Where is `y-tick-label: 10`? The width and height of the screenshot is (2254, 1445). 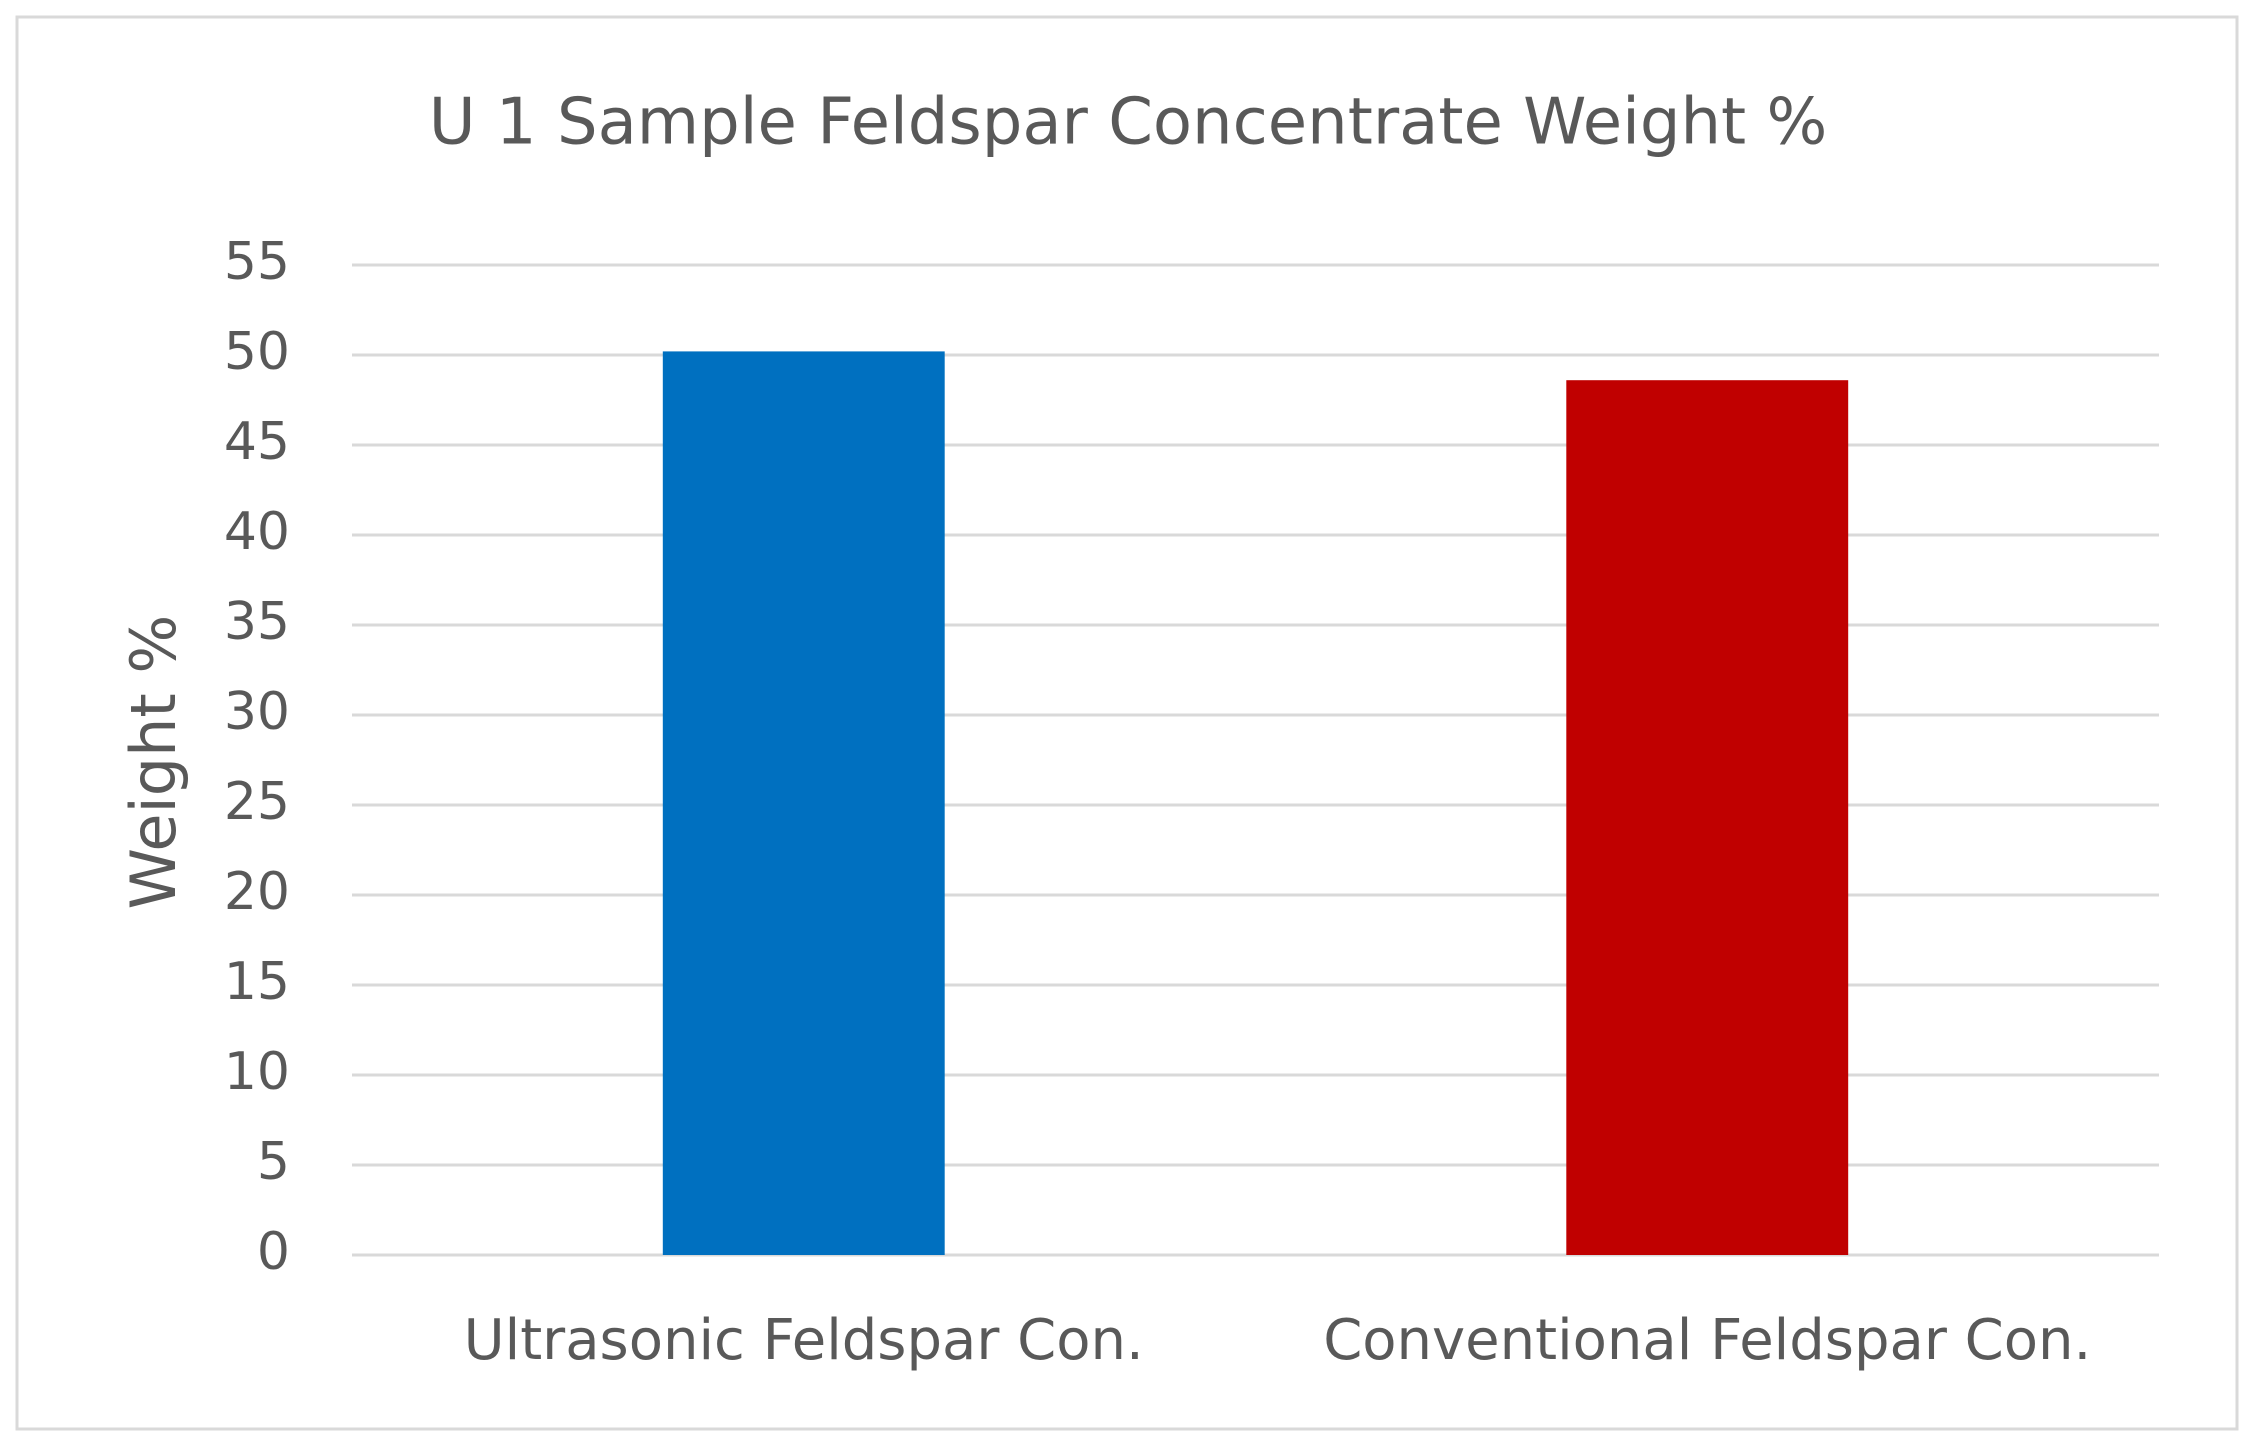
y-tick-label: 10 is located at coordinates (257, 1072).